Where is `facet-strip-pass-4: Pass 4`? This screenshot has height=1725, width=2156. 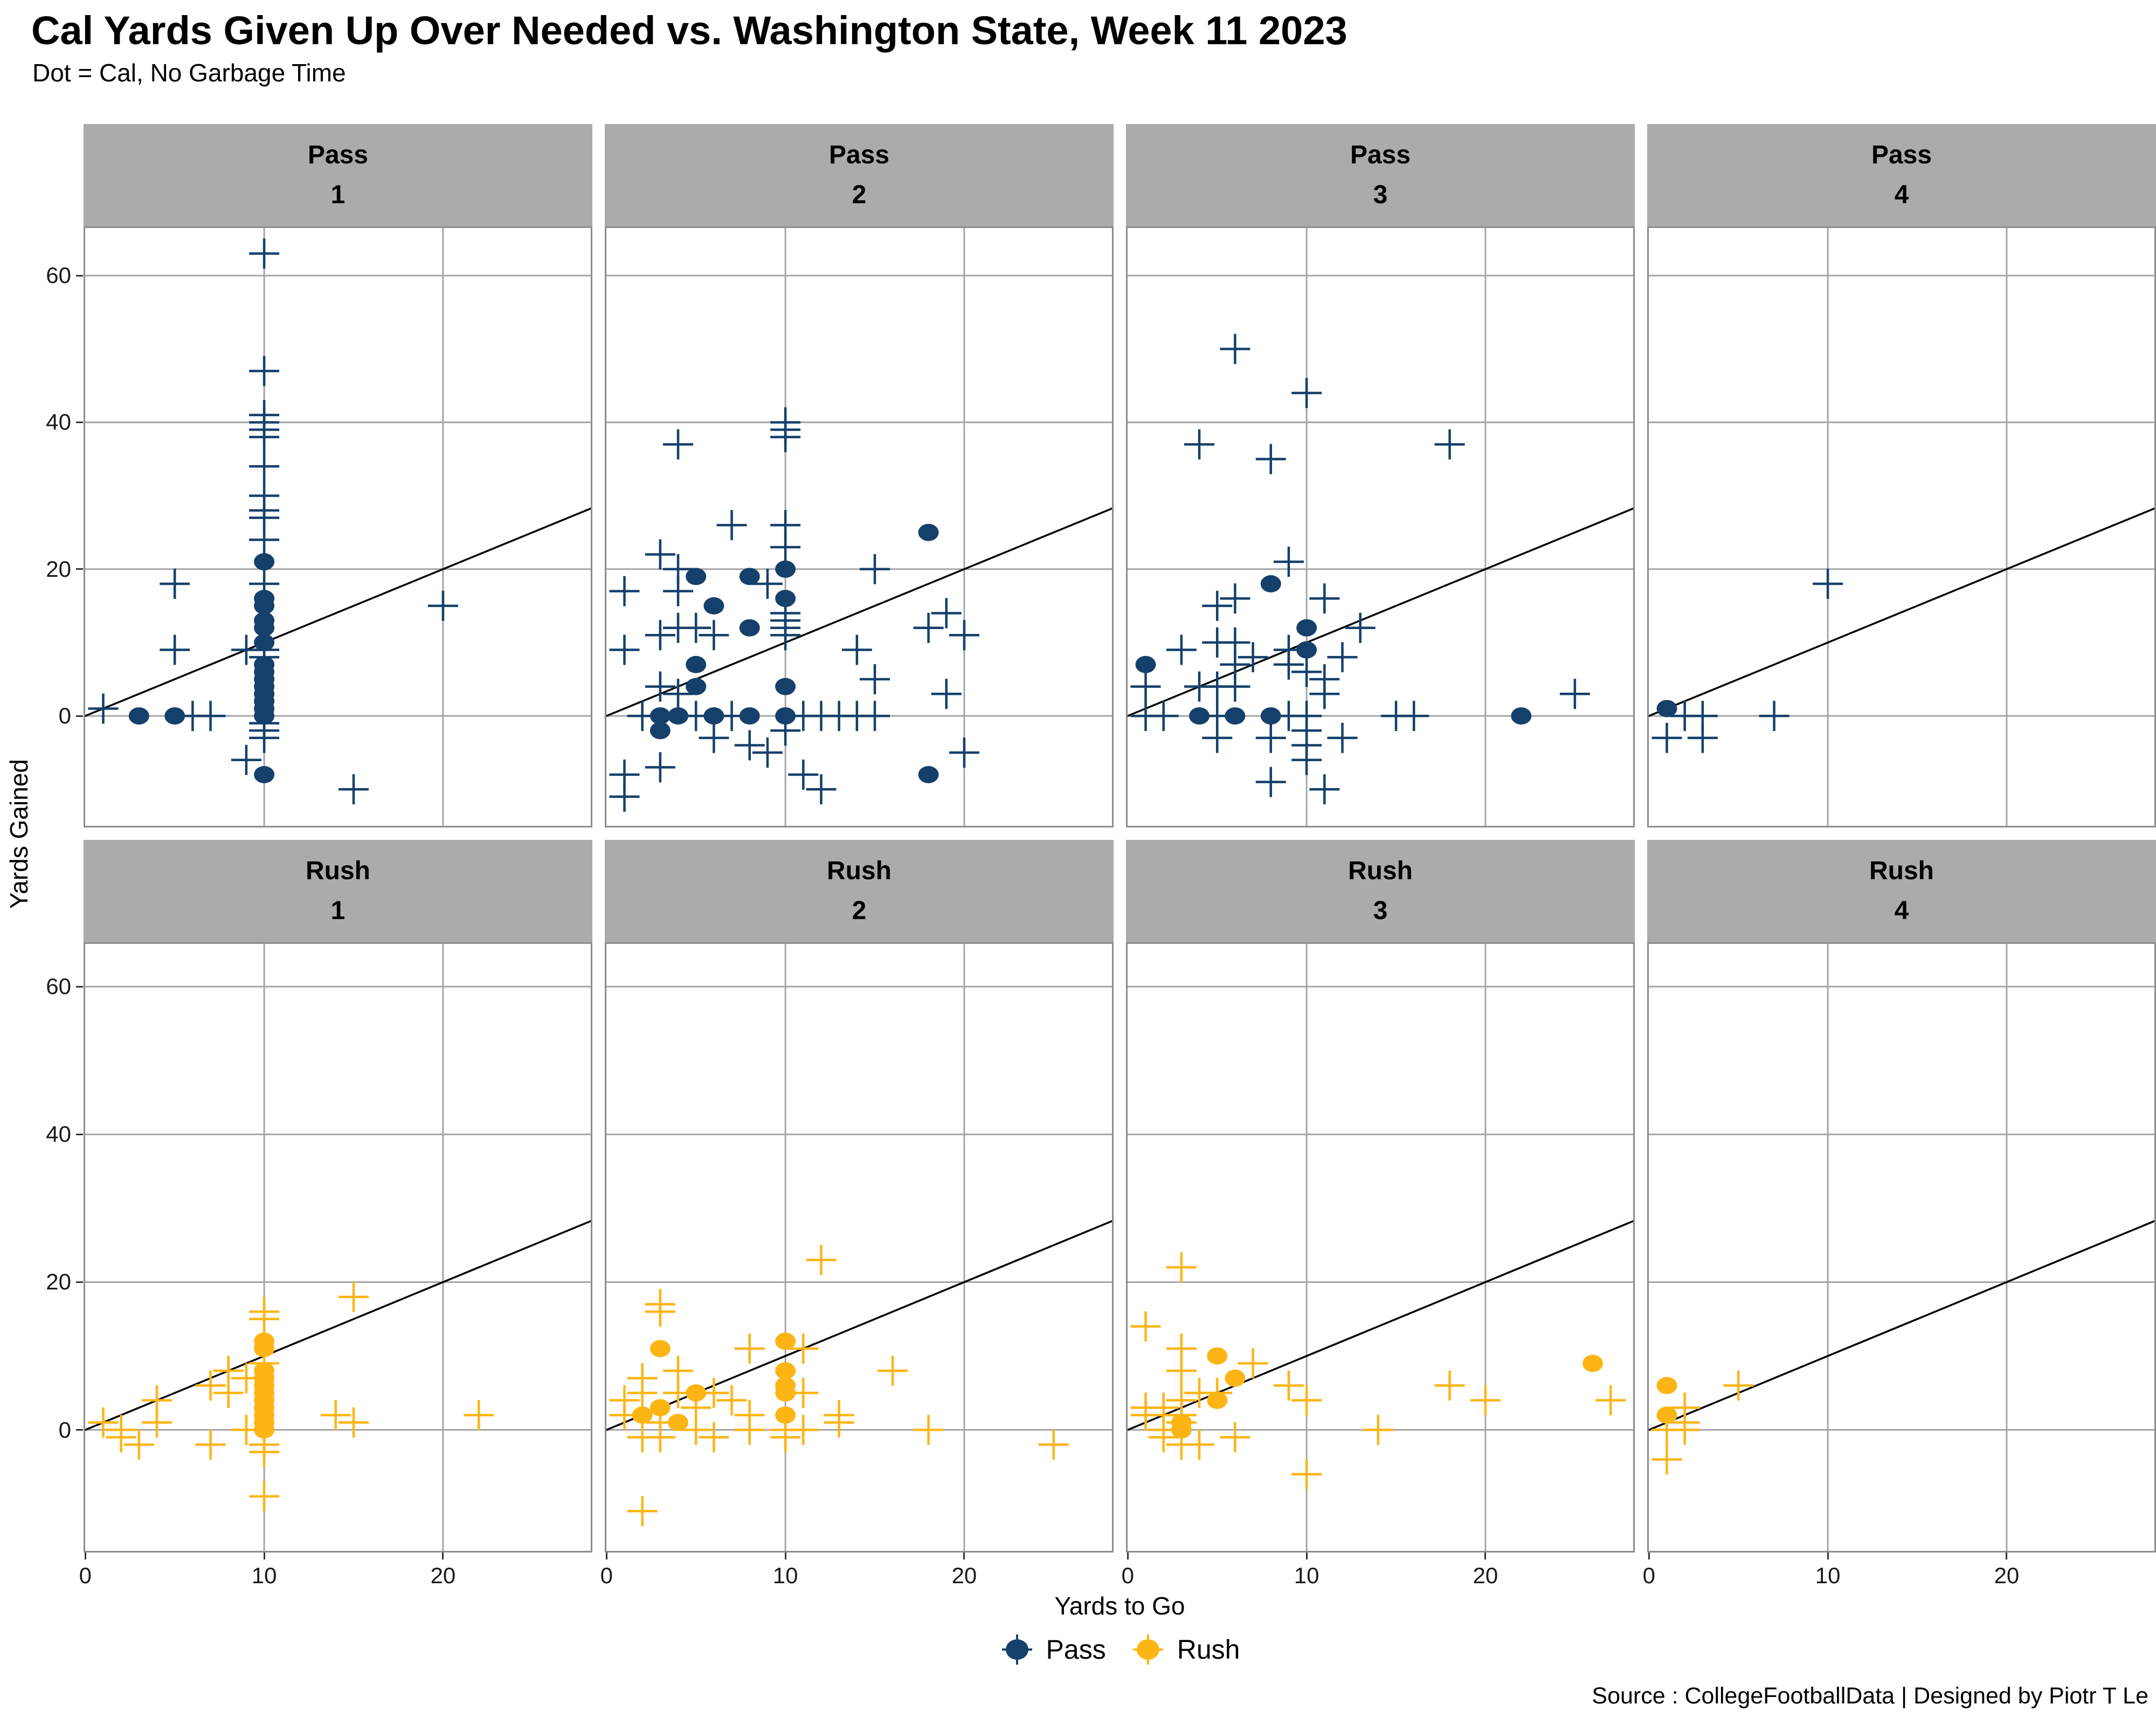 facet-strip-pass-4: Pass 4 is located at coordinates (1902, 175).